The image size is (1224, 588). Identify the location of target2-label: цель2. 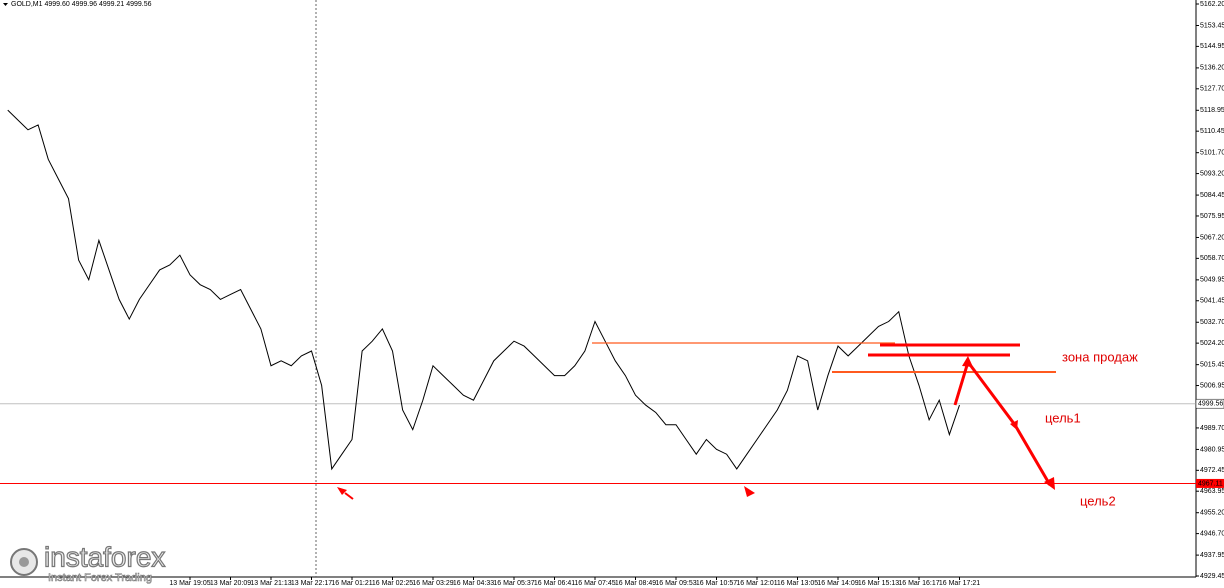
(1098, 500).